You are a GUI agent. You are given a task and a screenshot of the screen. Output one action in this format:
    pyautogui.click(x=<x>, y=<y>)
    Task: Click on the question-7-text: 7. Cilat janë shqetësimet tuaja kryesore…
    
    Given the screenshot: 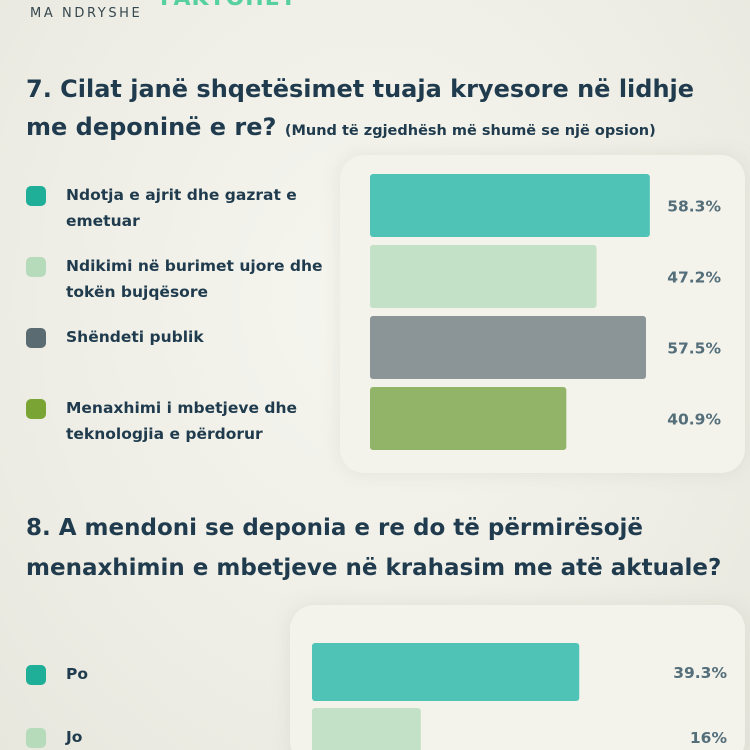 What is the action you would take?
    pyautogui.click(x=360, y=108)
    